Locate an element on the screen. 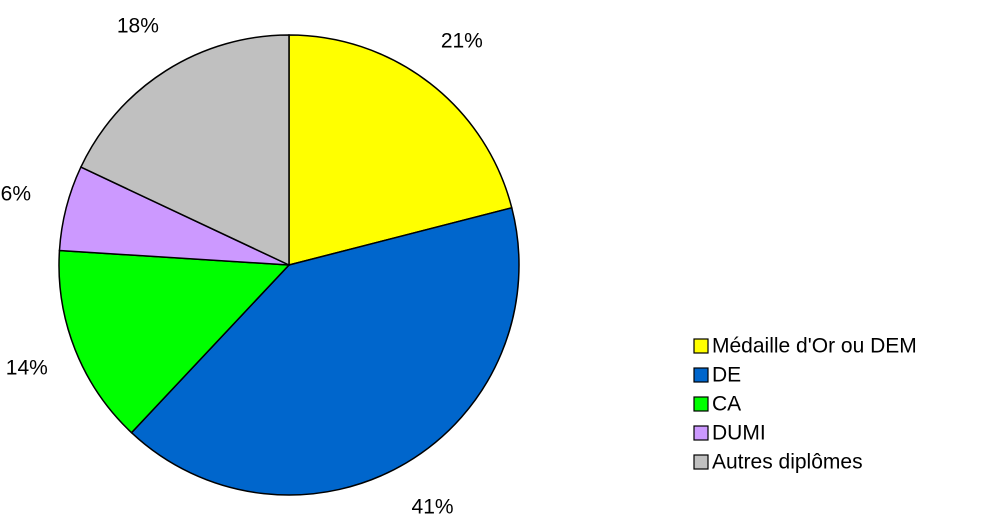 The image size is (1004, 517). slice-label: 21% is located at coordinates (462, 41).